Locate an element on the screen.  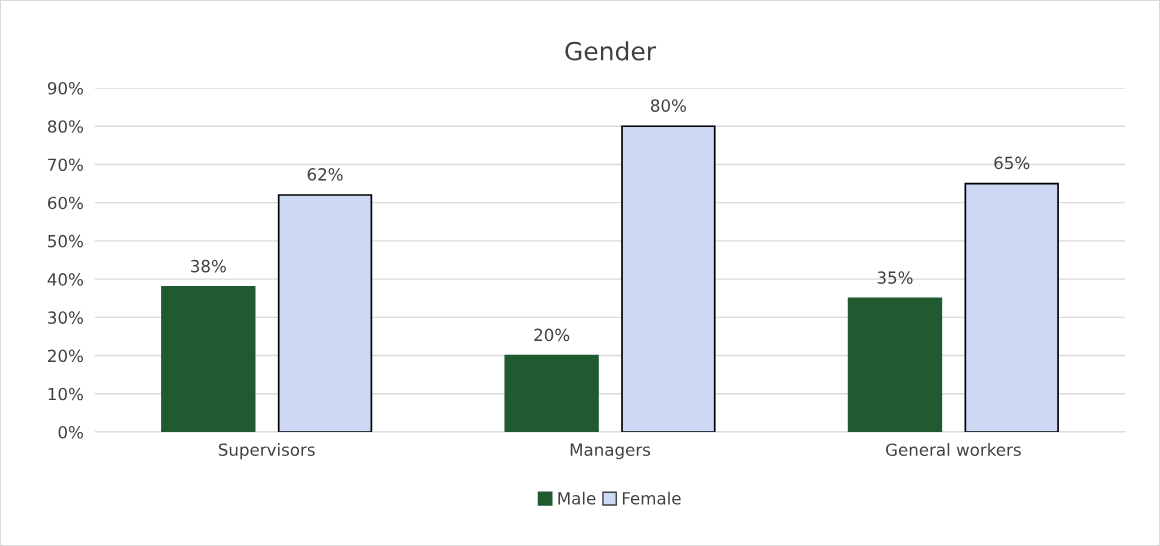
y-tick-label: 80% is located at coordinates (65, 126).